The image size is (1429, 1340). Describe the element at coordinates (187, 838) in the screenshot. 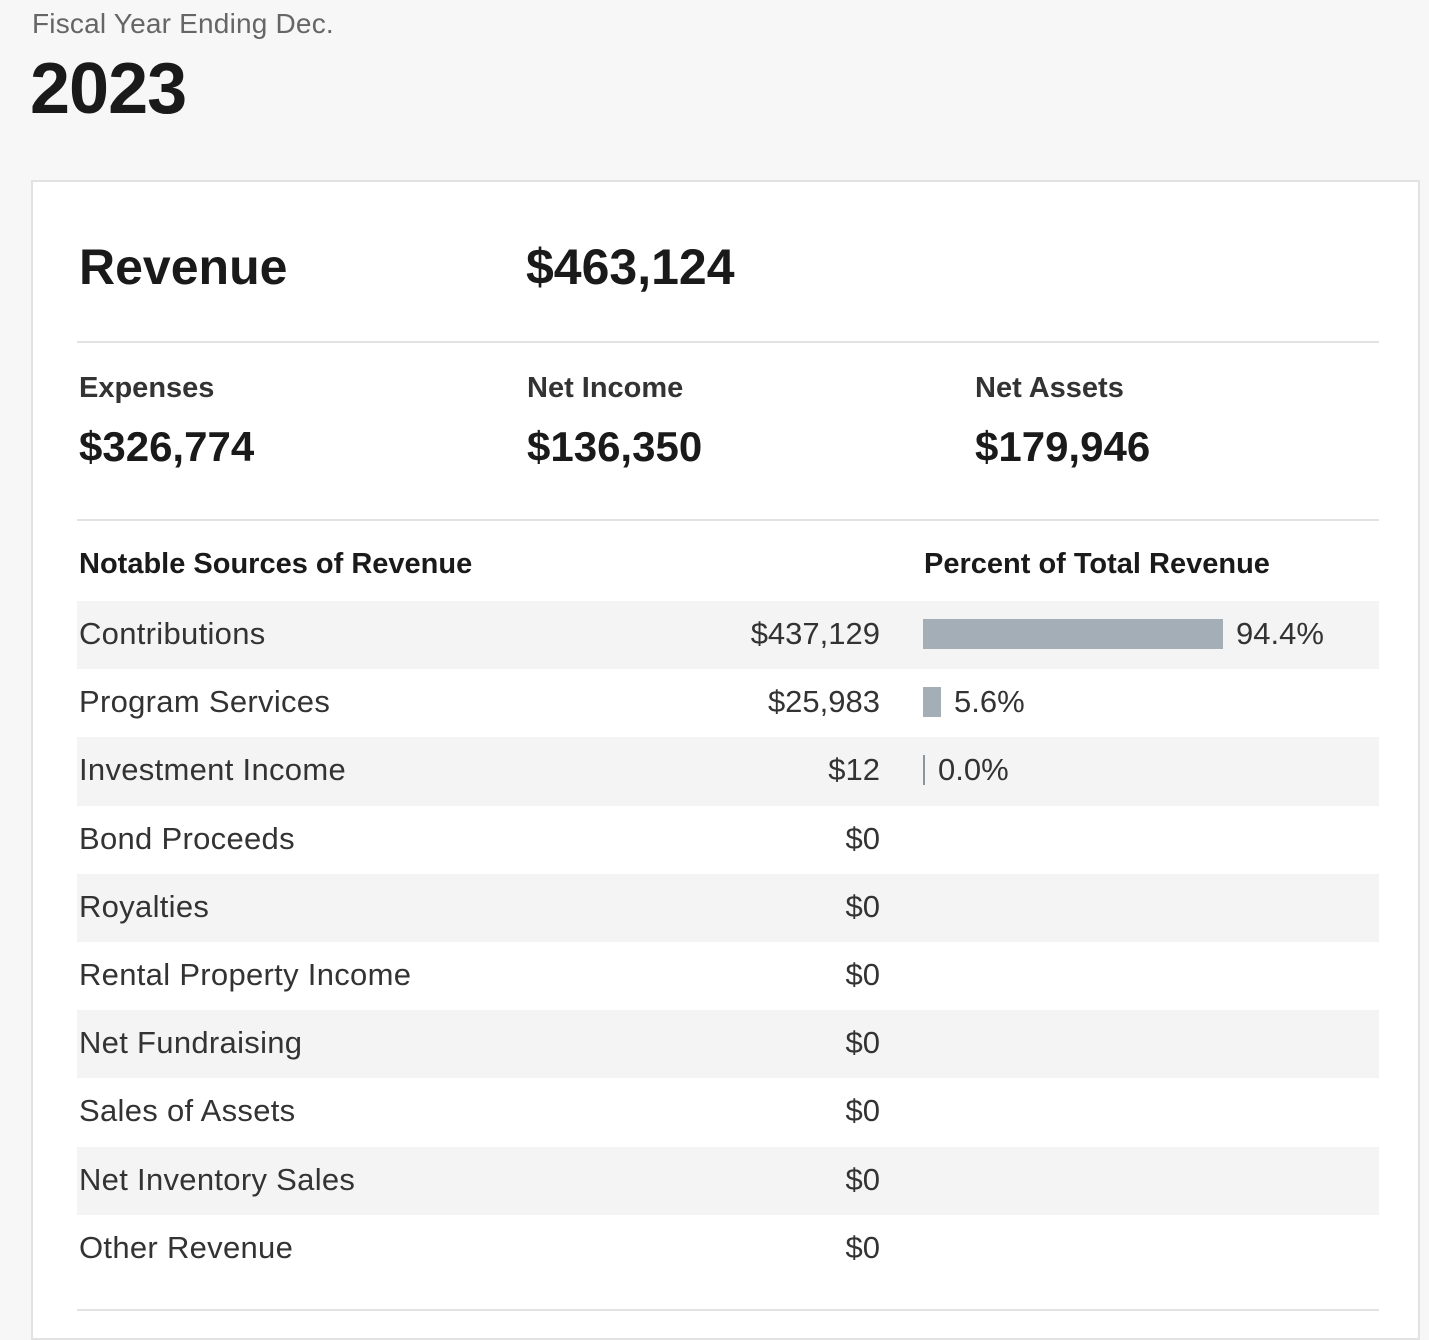

I see `revenue-source-name: Bond Proceeds` at that location.